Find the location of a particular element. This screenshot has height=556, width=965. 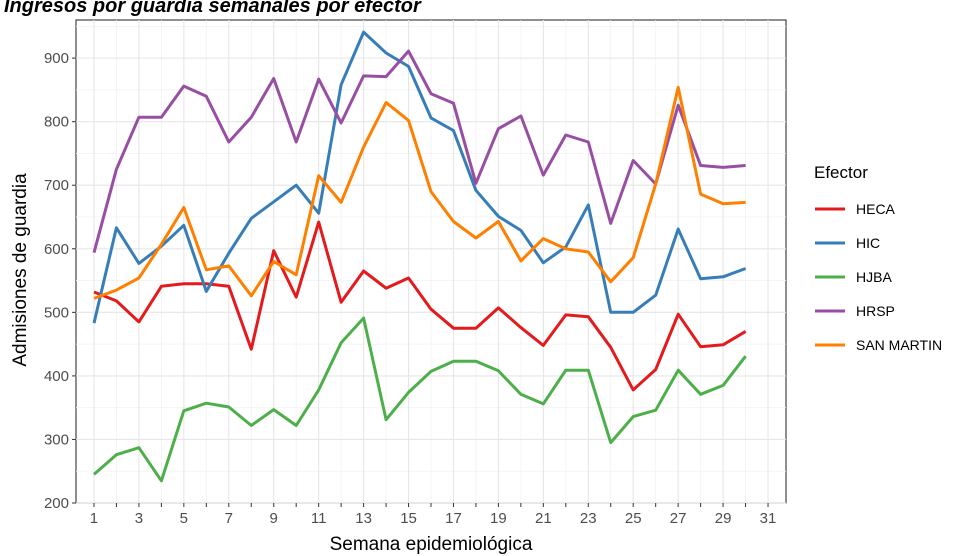

legend-label-hrsp: HRSP is located at coordinates (875, 311).